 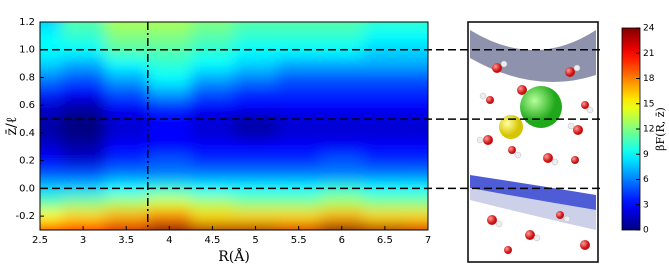 I want to click on x-tick-label: 4, so click(x=169, y=240).